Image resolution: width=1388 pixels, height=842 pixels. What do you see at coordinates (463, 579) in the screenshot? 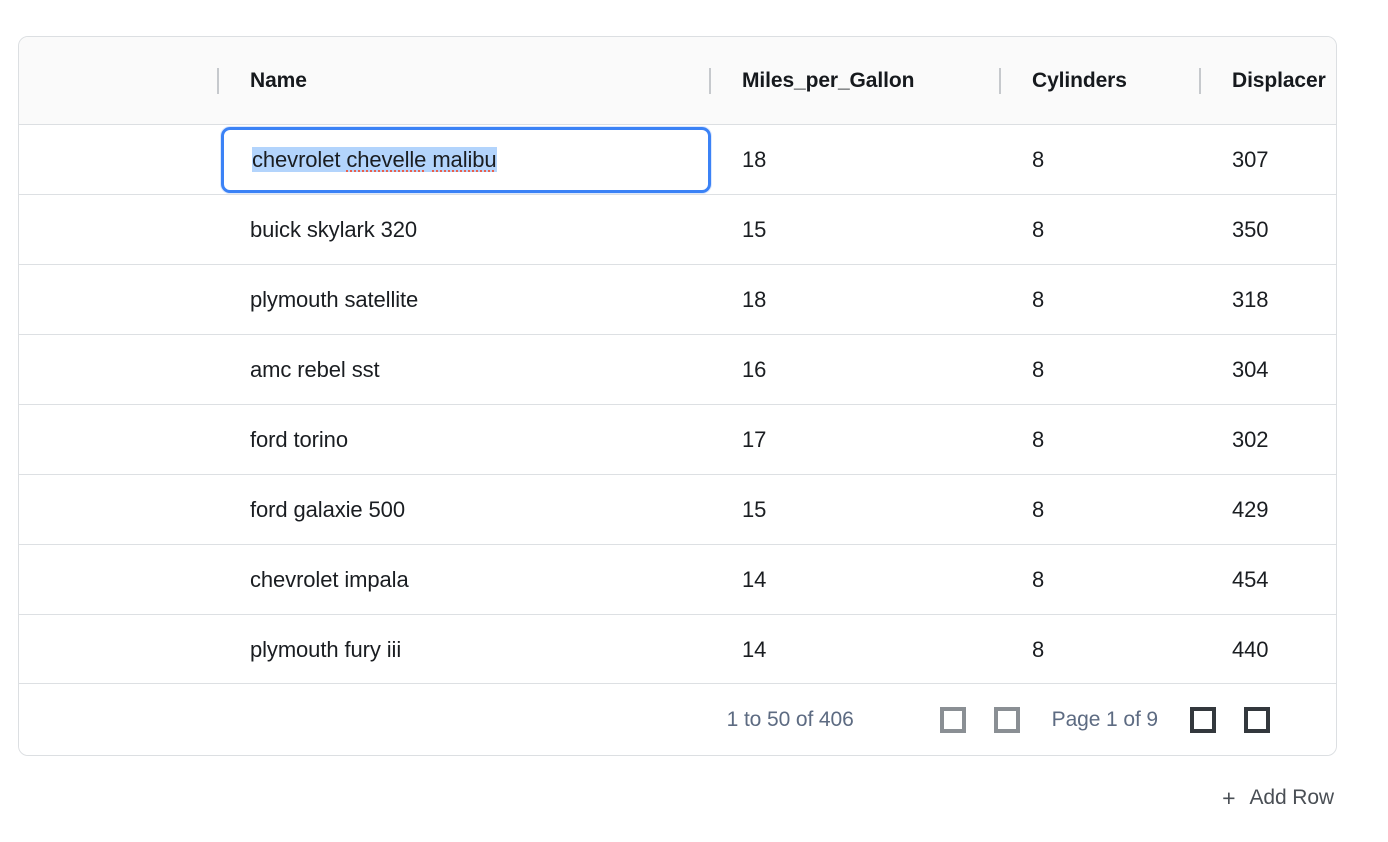
I see `cell-name: chevrolet impala` at bounding box center [463, 579].